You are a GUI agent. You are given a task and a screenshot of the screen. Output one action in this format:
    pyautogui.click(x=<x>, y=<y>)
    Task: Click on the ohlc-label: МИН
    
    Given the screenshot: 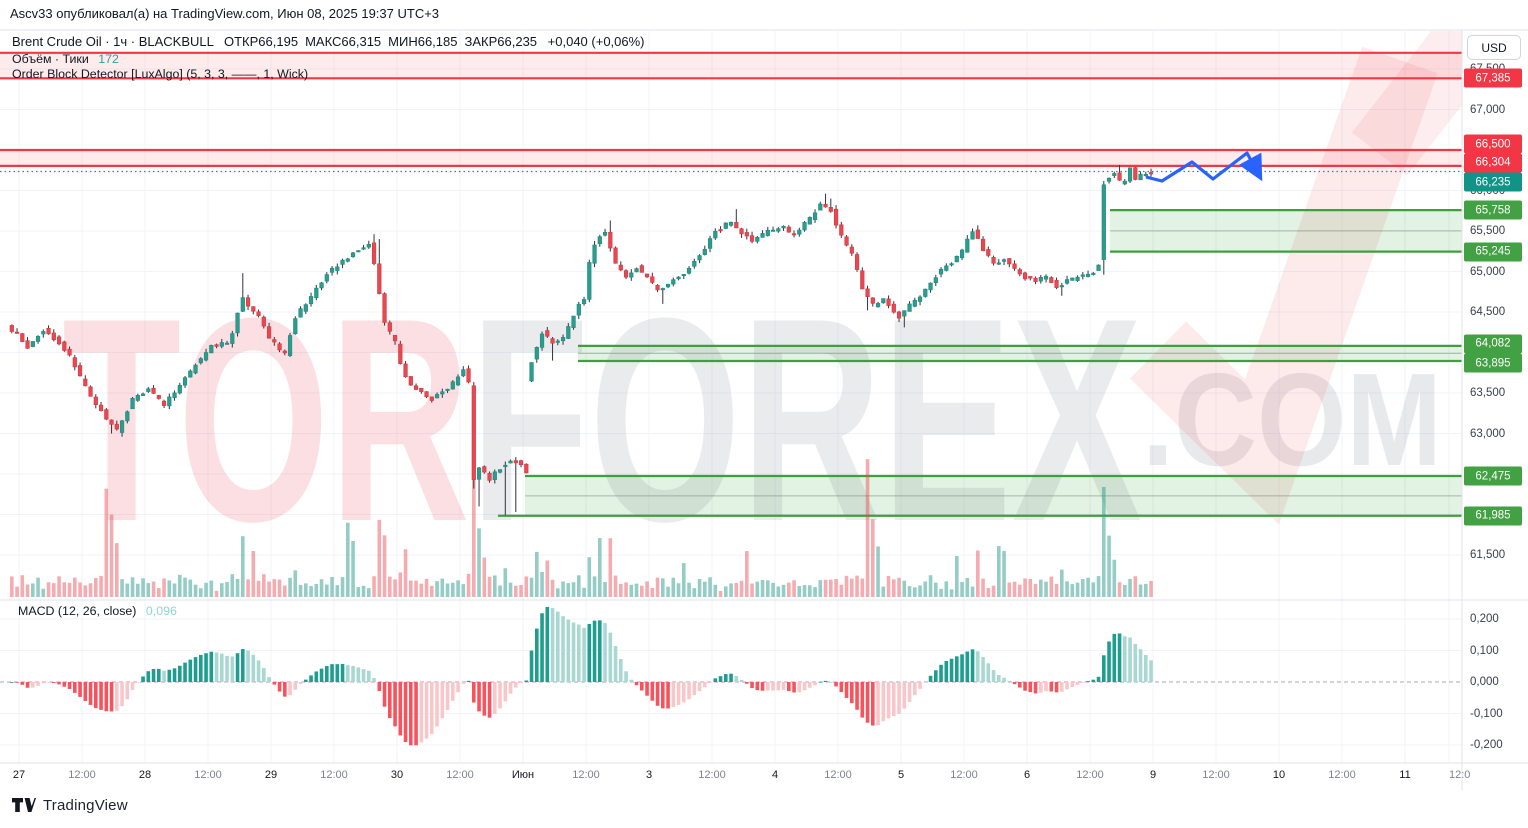 What is the action you would take?
    pyautogui.click(x=403, y=41)
    